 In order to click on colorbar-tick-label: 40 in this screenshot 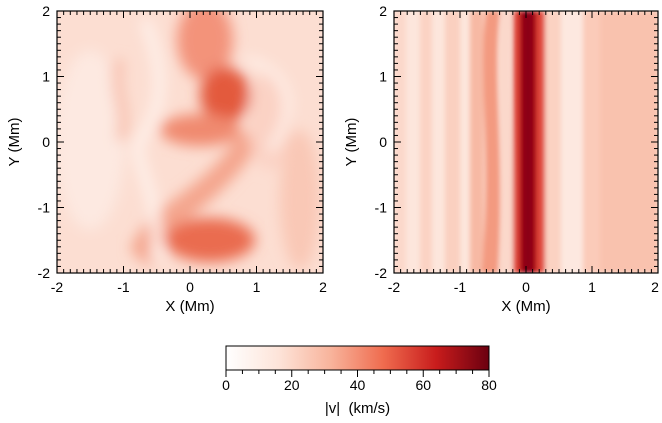, I will do `click(358, 385)`.